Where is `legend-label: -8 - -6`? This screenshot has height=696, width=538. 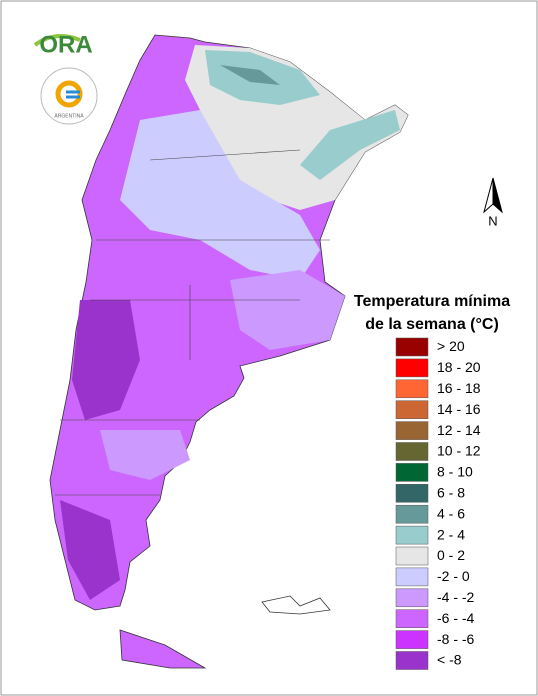
legend-label: -8 - -6 is located at coordinates (456, 639).